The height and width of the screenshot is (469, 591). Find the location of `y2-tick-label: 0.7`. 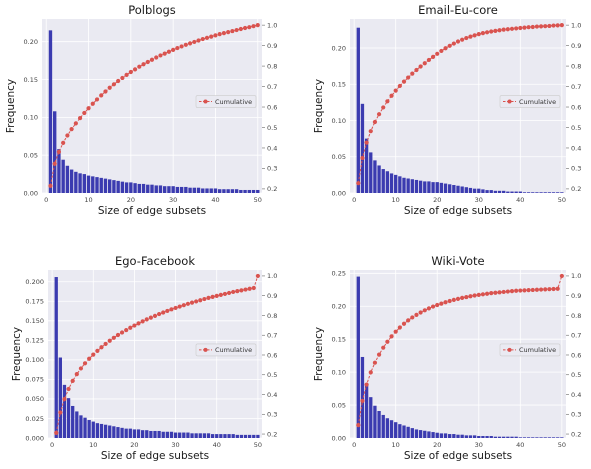

y2-tick-label: 0.7 is located at coordinates (576, 336).